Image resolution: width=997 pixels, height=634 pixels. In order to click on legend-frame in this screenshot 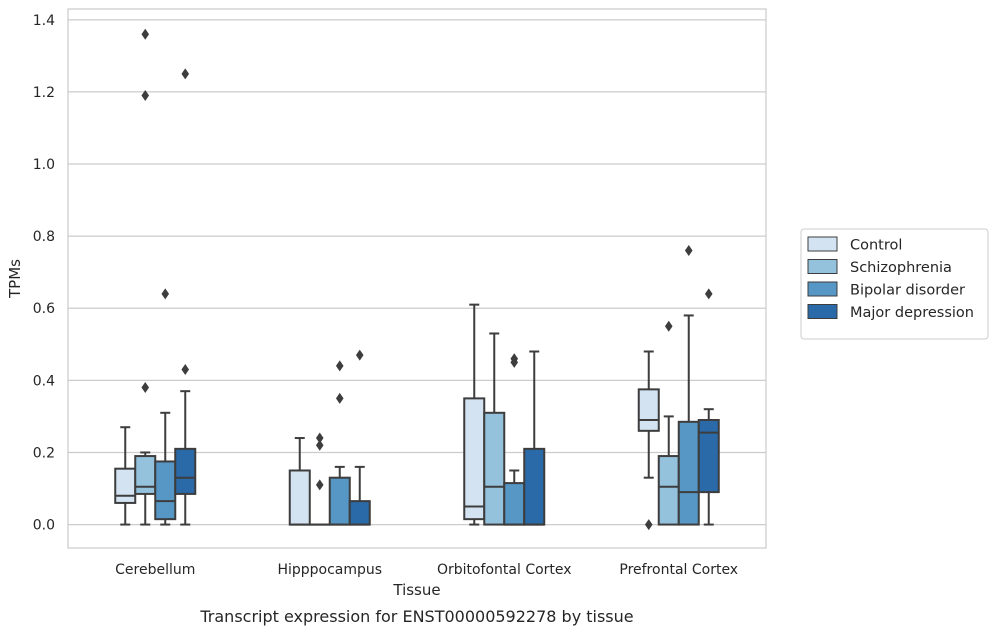, I will do `click(894, 284)`.